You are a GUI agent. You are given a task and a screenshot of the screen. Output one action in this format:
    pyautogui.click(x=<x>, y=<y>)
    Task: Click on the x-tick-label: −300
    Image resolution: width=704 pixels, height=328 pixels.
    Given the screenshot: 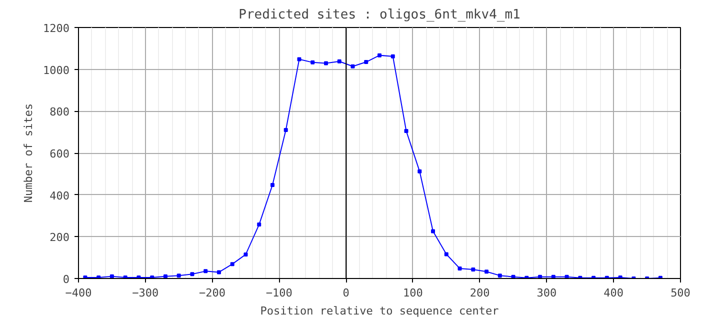 What is the action you would take?
    pyautogui.click(x=145, y=293)
    